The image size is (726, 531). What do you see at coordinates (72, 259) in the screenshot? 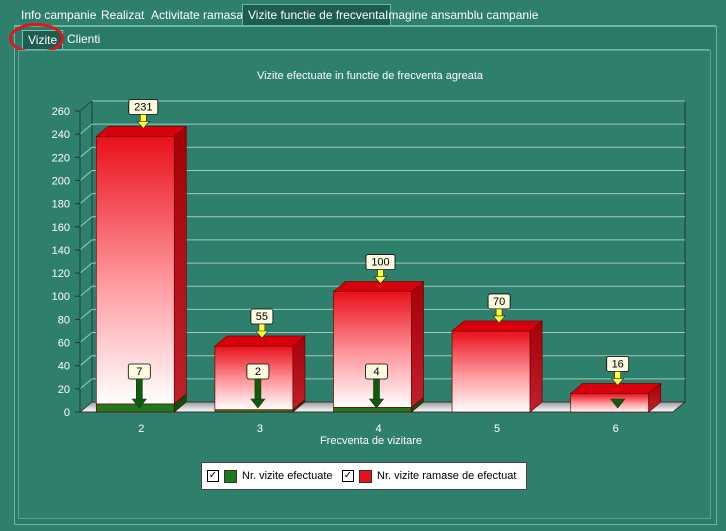
I see `y-axis: 0 20 40 60 80 100 120 140 160 180 200 220 240 260` at bounding box center [72, 259].